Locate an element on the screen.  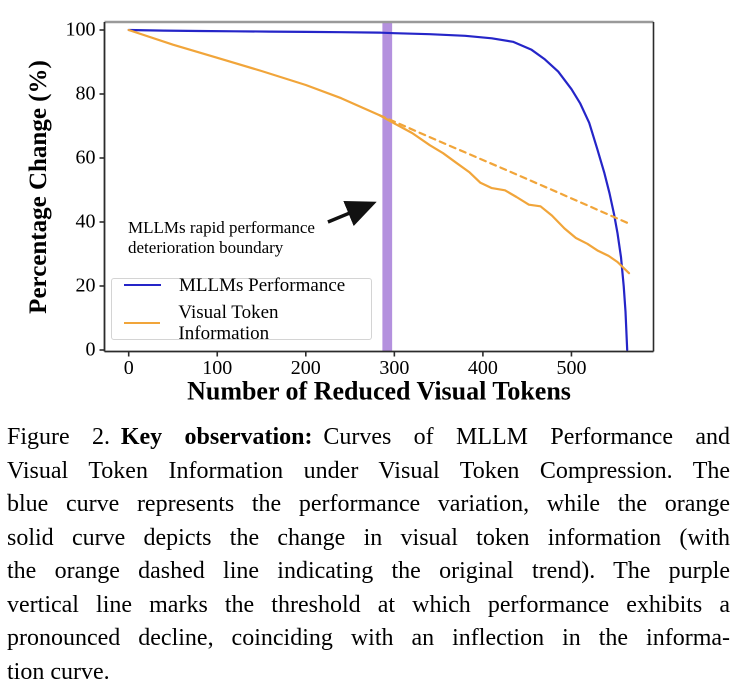
legend-item-visual-token-information: Visual Token Information is located at coordinates (241, 323).